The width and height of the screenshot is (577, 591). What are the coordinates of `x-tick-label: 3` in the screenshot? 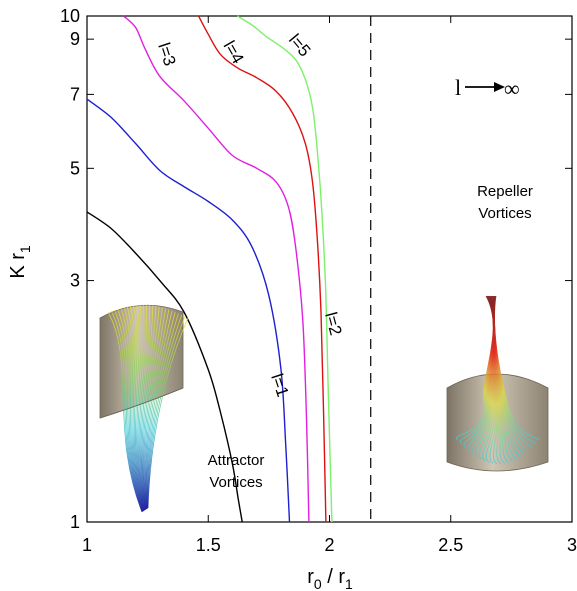 It's located at (572, 545).